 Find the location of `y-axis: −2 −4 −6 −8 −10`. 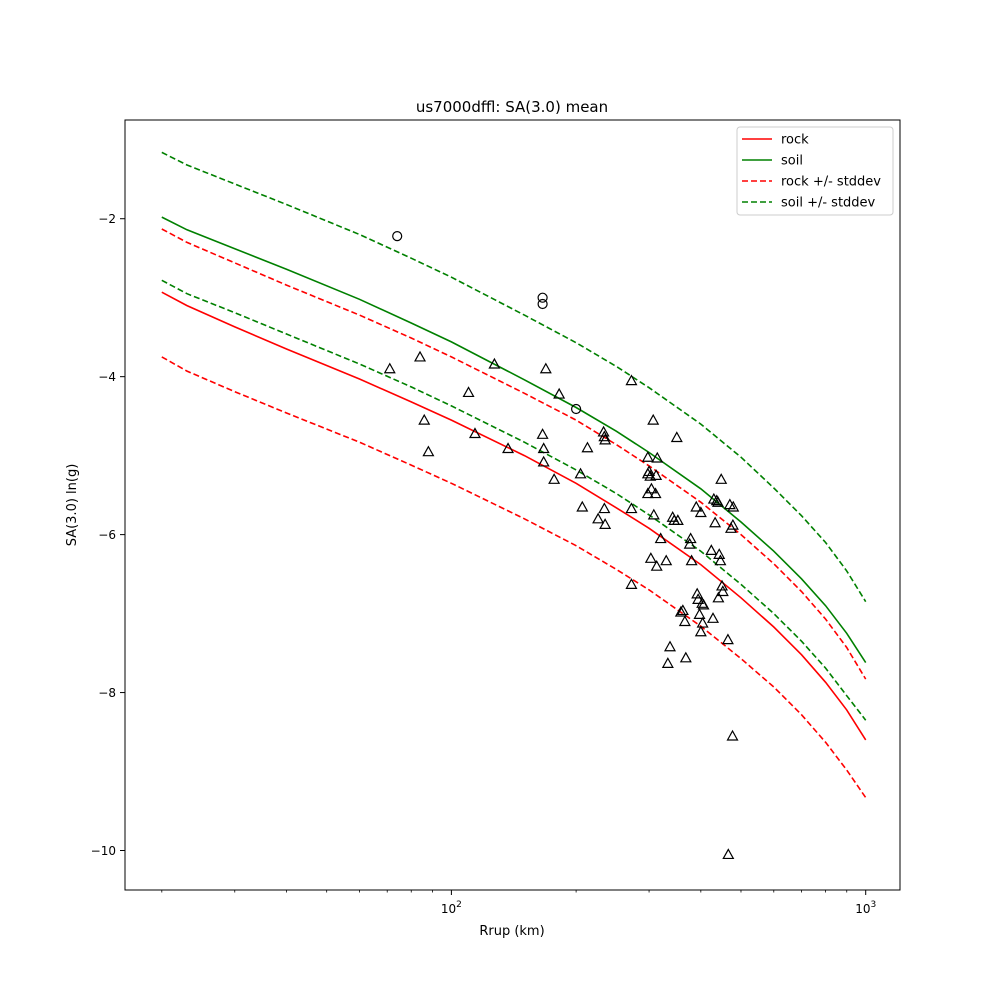

y-axis: −2 −4 −6 −8 −10 is located at coordinates (108, 535).